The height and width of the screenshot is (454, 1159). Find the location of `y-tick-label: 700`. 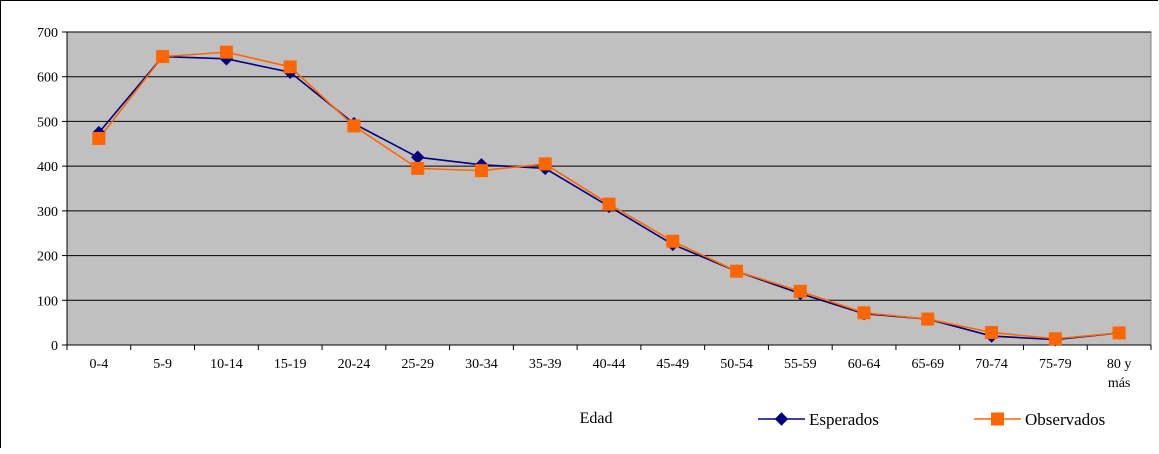

y-tick-label: 700 is located at coordinates (47, 33).